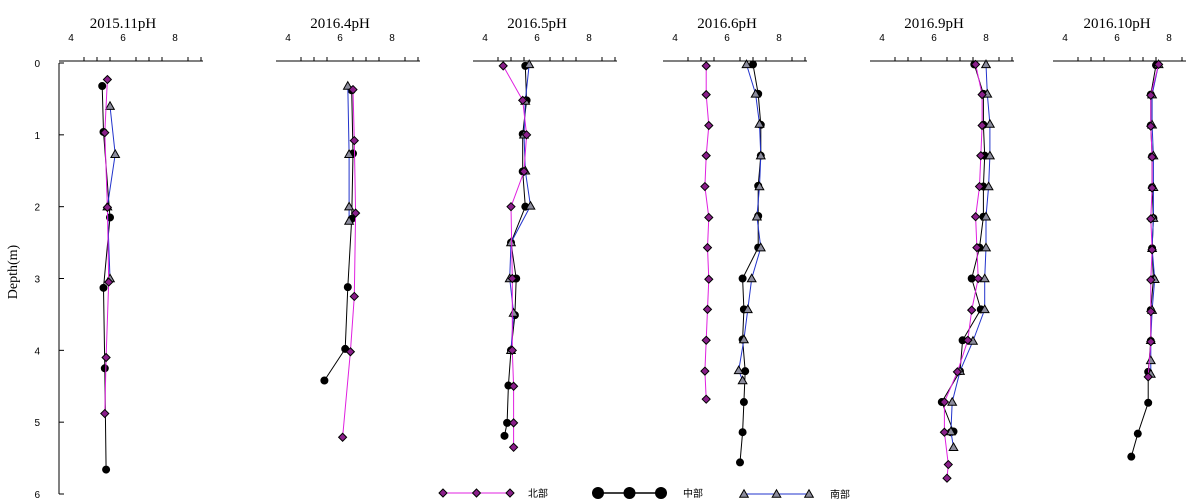 The height and width of the screenshot is (499, 1187). I want to click on y-tick-label: 3, so click(37, 280).